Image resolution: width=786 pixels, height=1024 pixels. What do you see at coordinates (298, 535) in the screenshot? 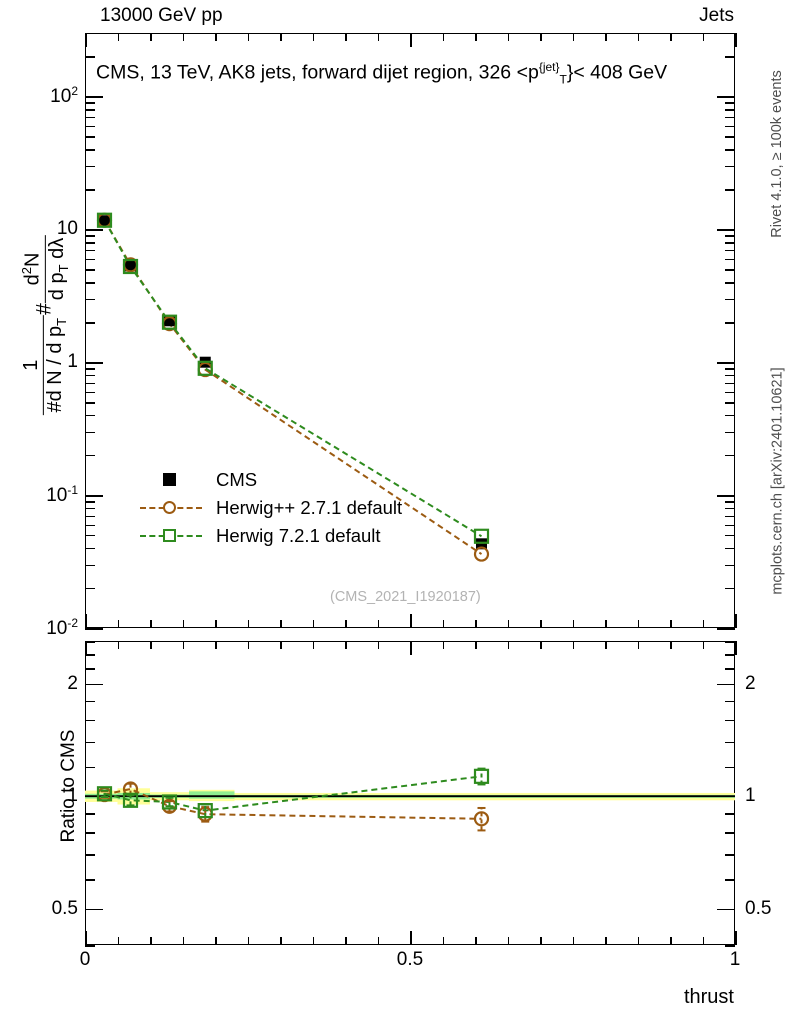
I see `legend-label-herwig7: Herwig 7.2.1 default` at bounding box center [298, 535].